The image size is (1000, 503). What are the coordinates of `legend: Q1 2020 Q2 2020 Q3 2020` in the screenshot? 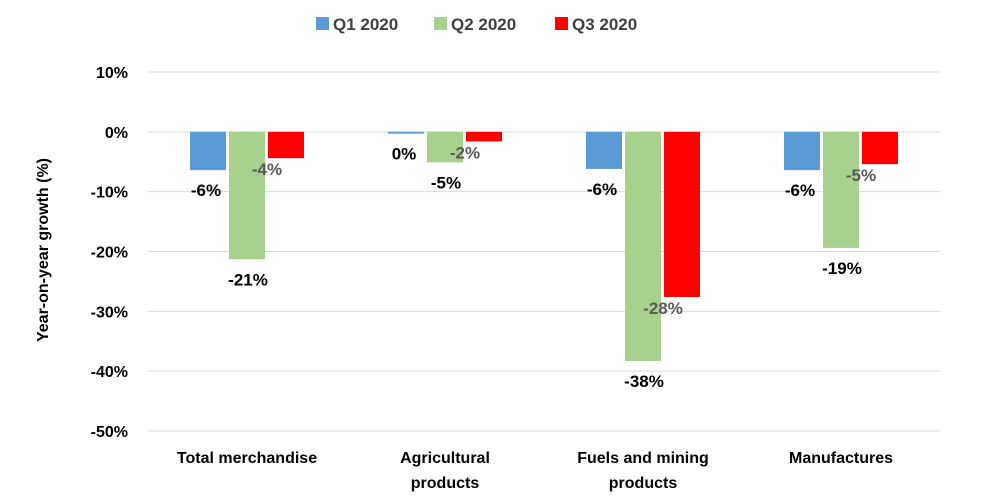 It's located at (476, 24).